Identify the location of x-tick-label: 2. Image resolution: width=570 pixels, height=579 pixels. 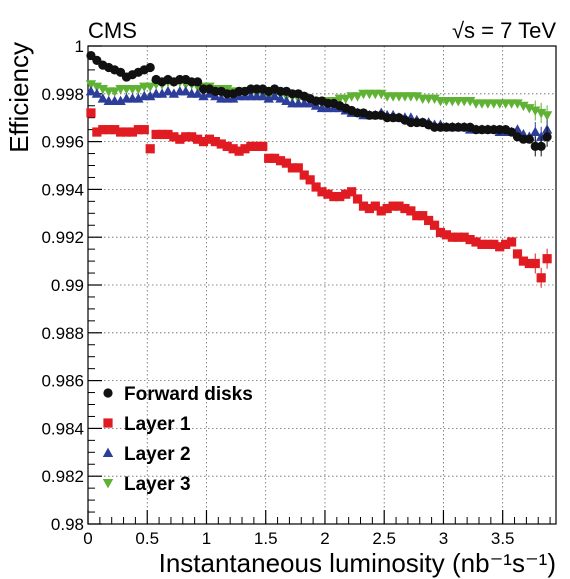
(324, 538).